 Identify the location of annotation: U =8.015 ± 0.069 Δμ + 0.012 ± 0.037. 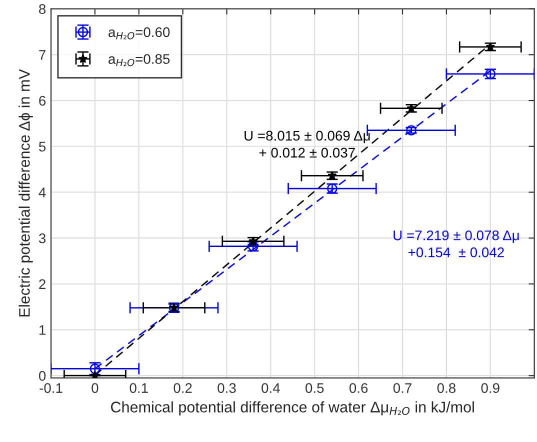
(307, 144).